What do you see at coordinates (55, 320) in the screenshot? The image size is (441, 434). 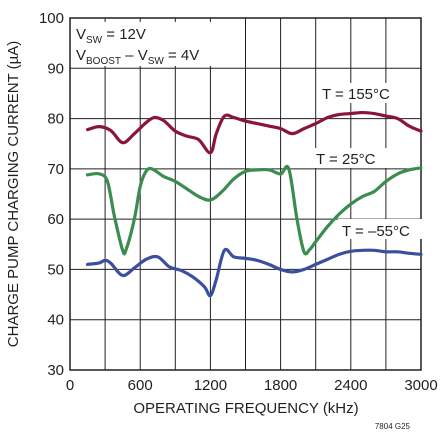 I see `y-tick-label: 40` at bounding box center [55, 320].